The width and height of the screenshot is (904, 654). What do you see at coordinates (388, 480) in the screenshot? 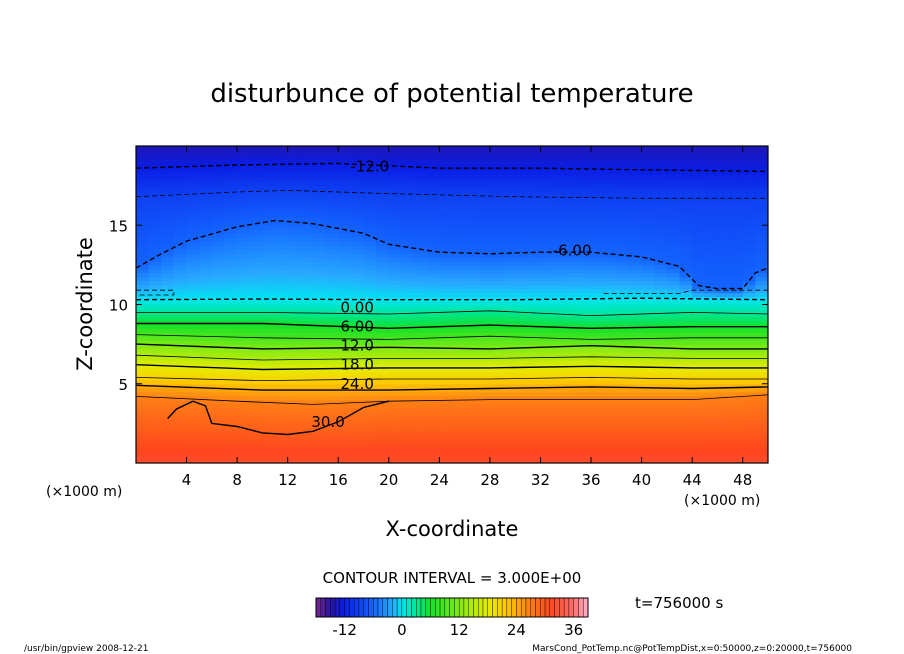
I see `x-tick-label: 20` at bounding box center [388, 480].